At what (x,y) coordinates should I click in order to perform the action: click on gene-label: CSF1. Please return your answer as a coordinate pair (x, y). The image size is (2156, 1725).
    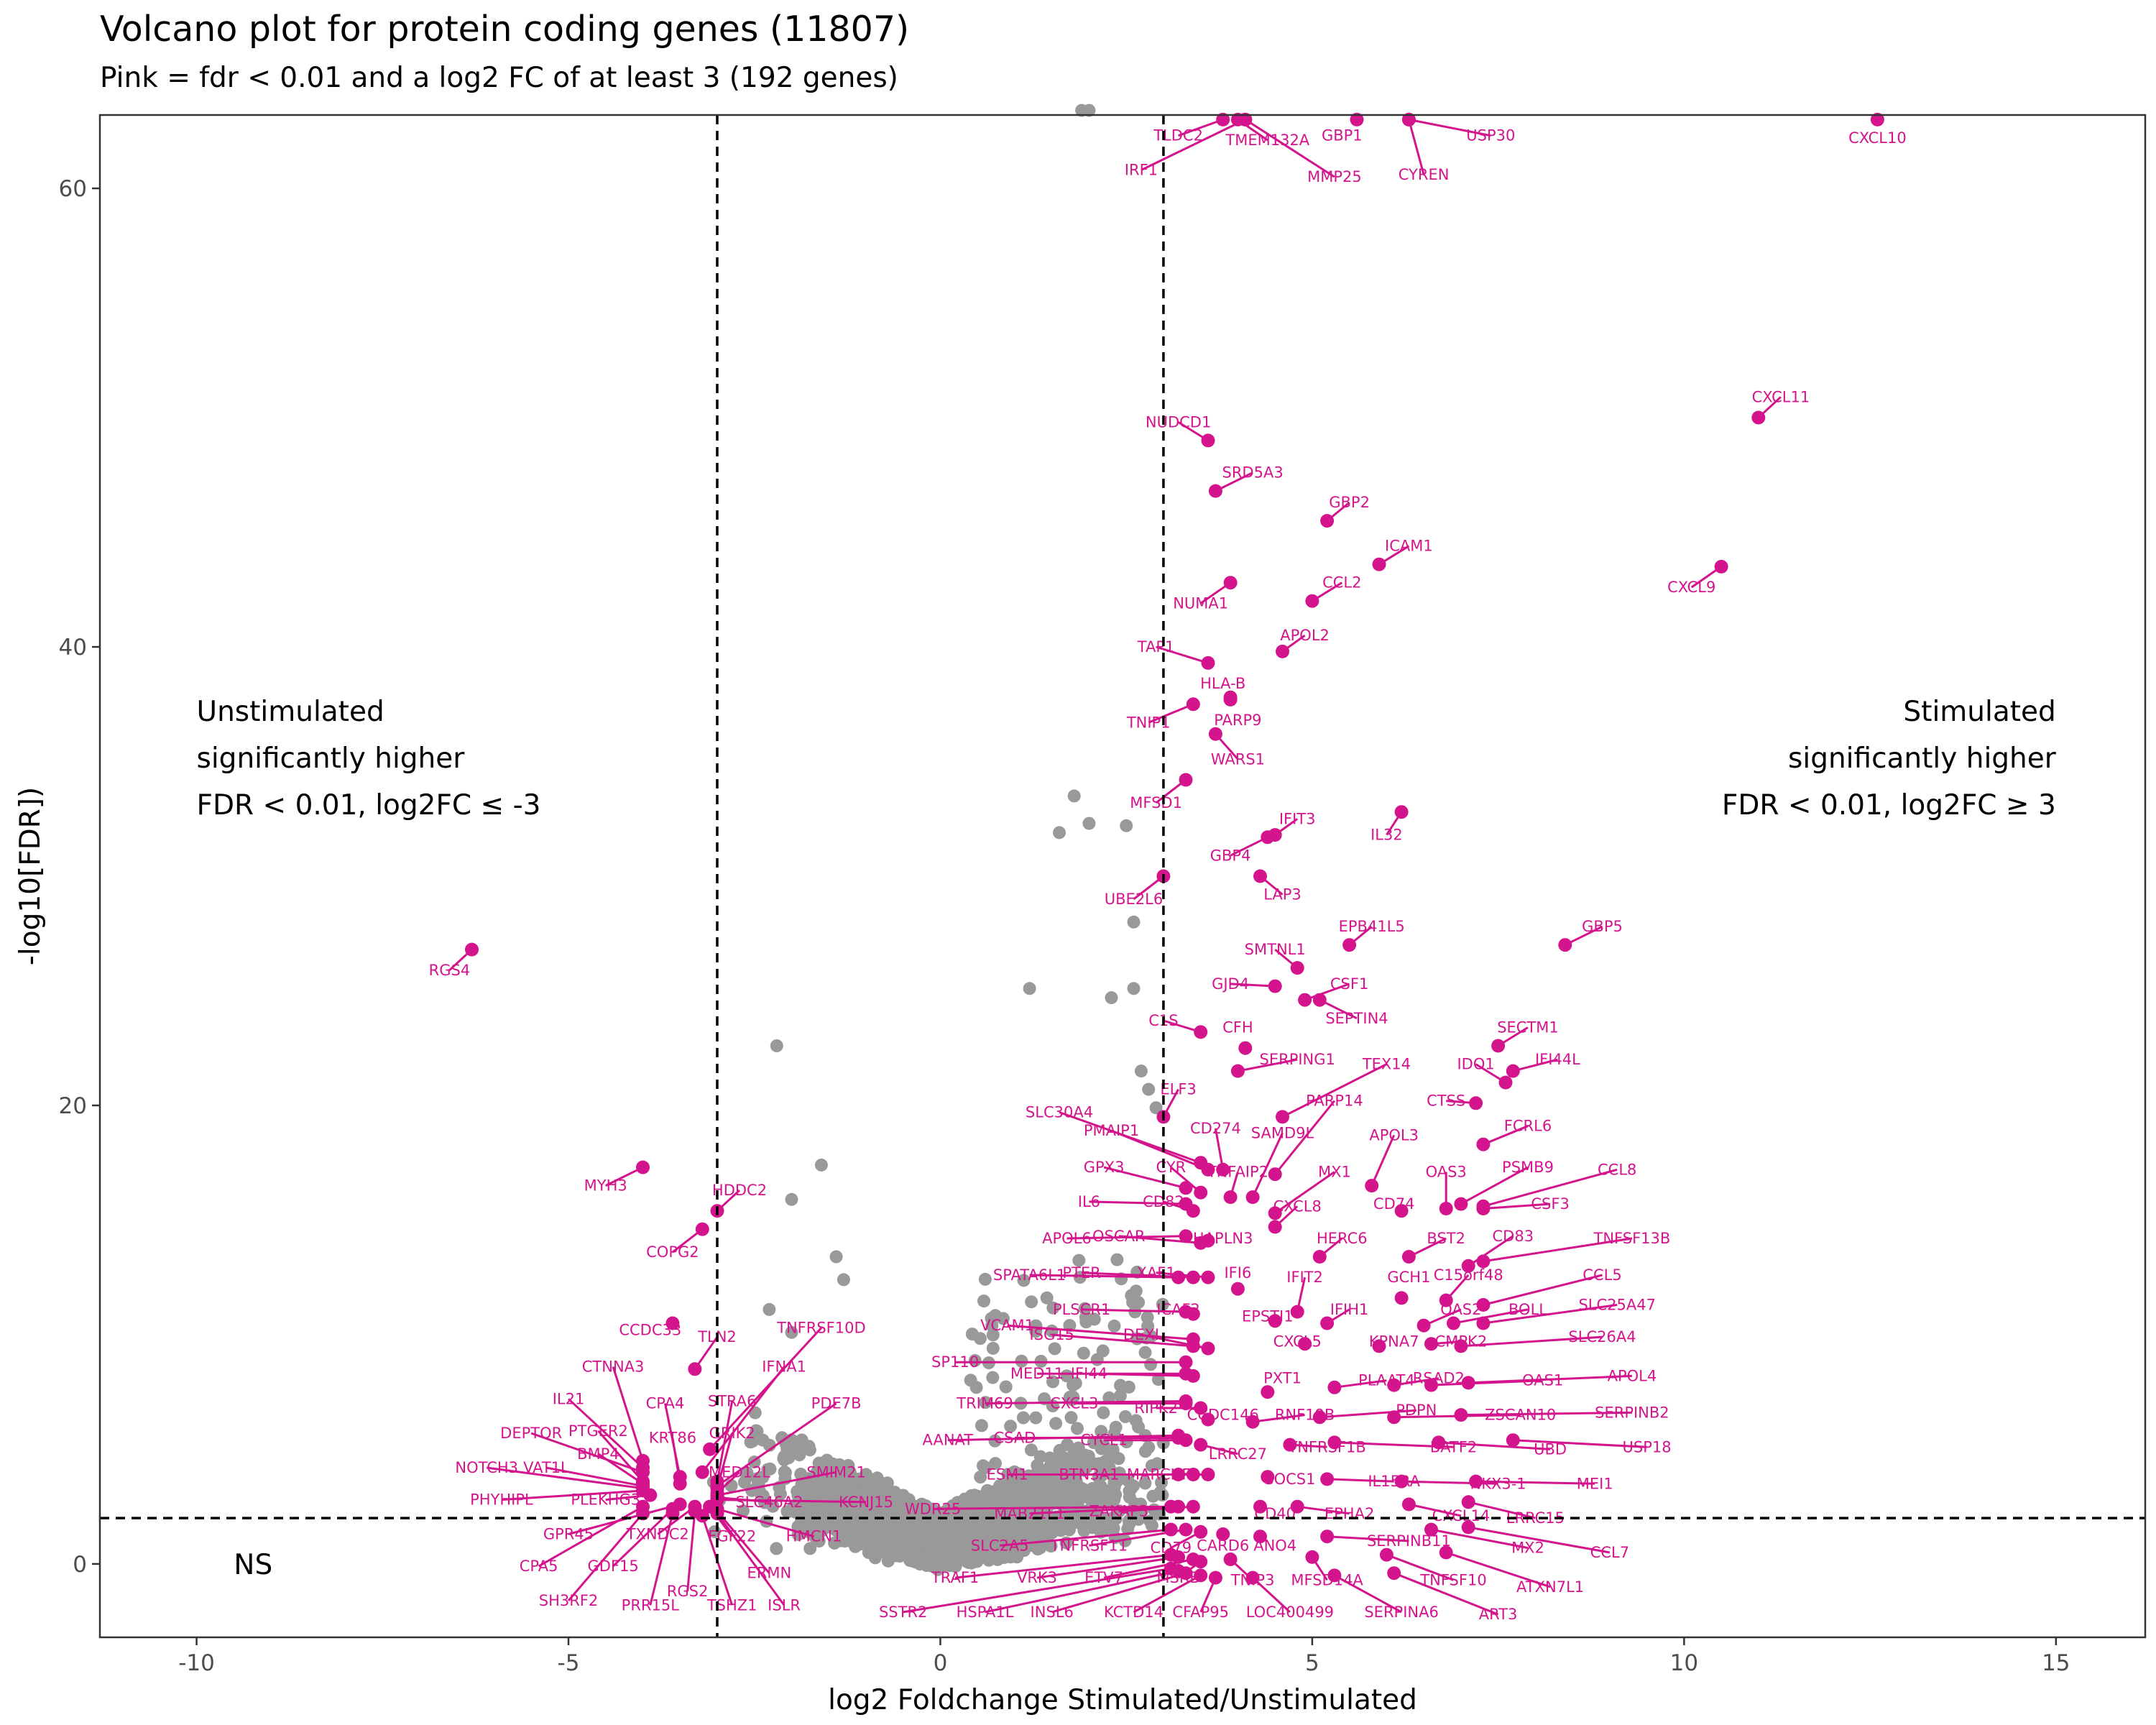
    Looking at the image, I should click on (1349, 984).